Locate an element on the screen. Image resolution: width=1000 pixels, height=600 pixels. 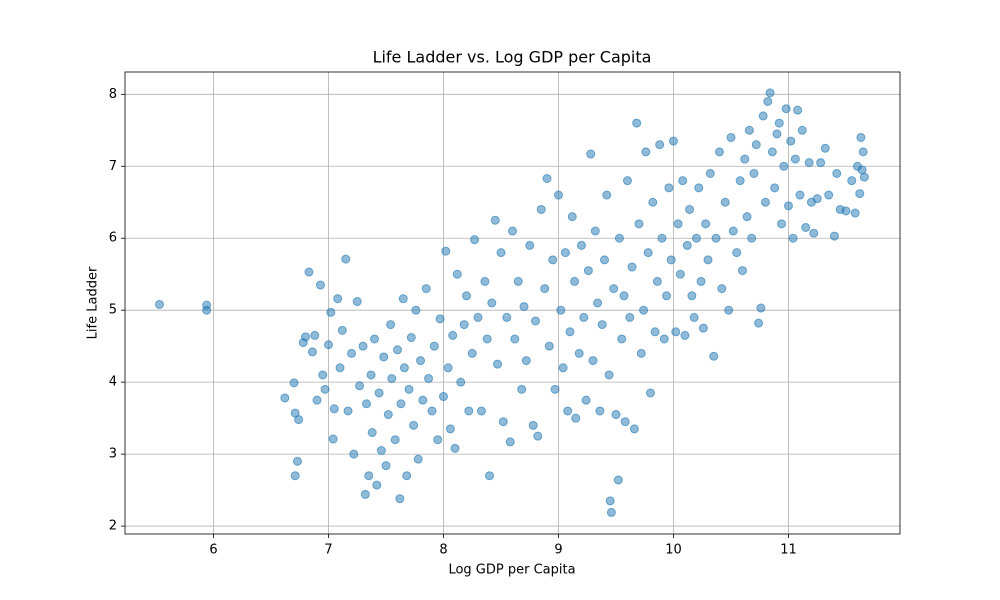
y-tick-label: 5 is located at coordinates (113, 310).